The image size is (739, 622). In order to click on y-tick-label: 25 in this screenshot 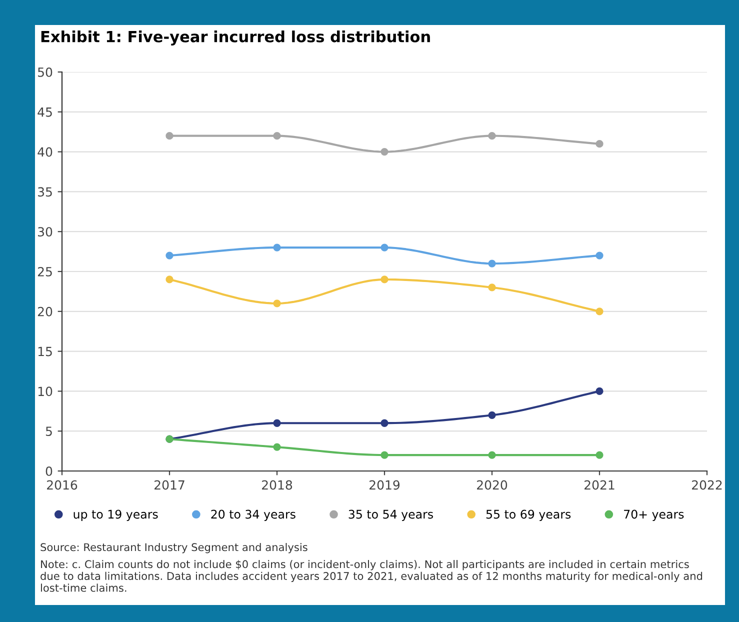, I will do `click(45, 271)`.